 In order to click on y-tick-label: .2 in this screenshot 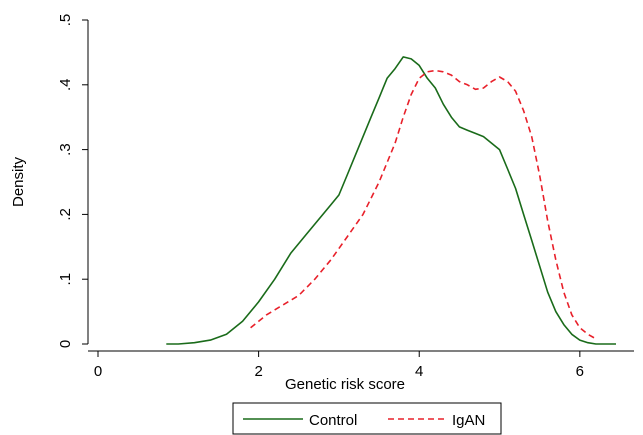, I will do `click(65, 214)`.